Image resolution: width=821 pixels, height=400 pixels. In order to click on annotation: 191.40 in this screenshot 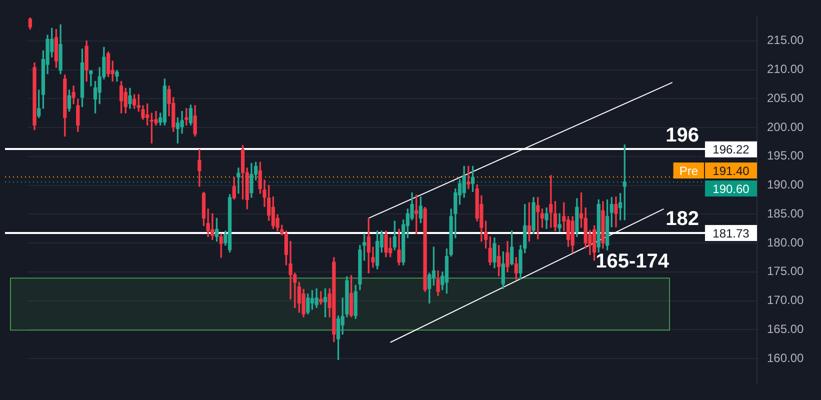, I will do `click(731, 171)`.